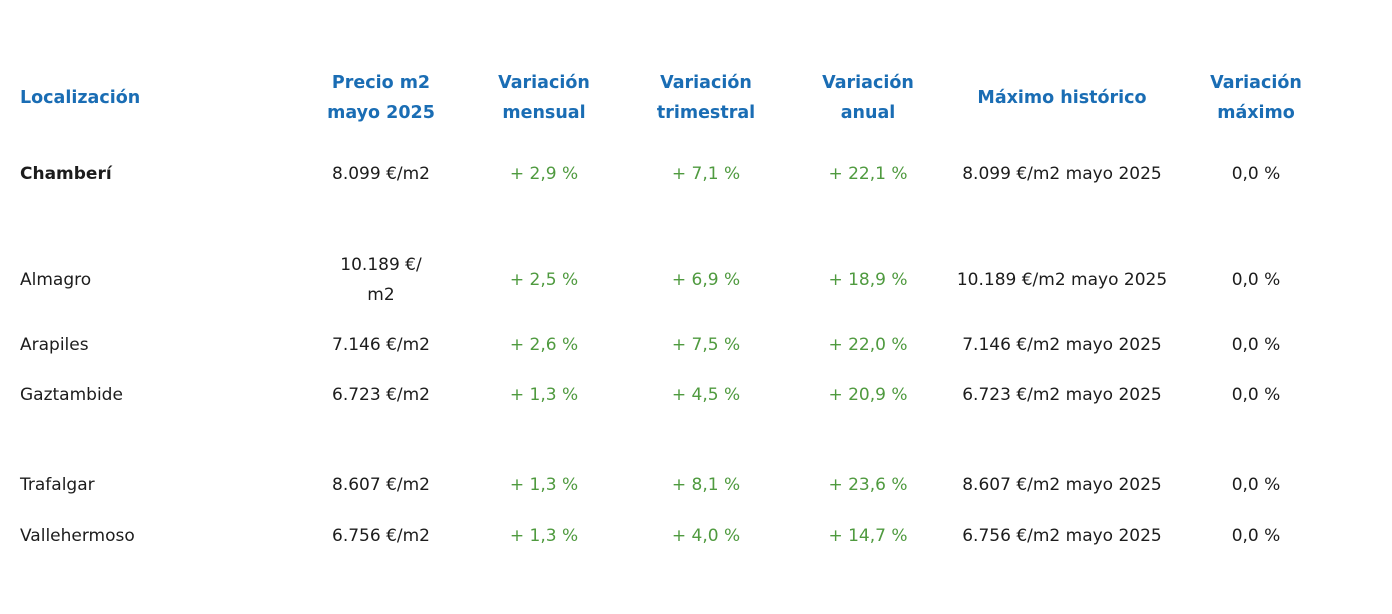 The image size is (1392, 614). Describe the element at coordinates (706, 536) in the screenshot. I see `table-cell: + 4,0 %` at that location.